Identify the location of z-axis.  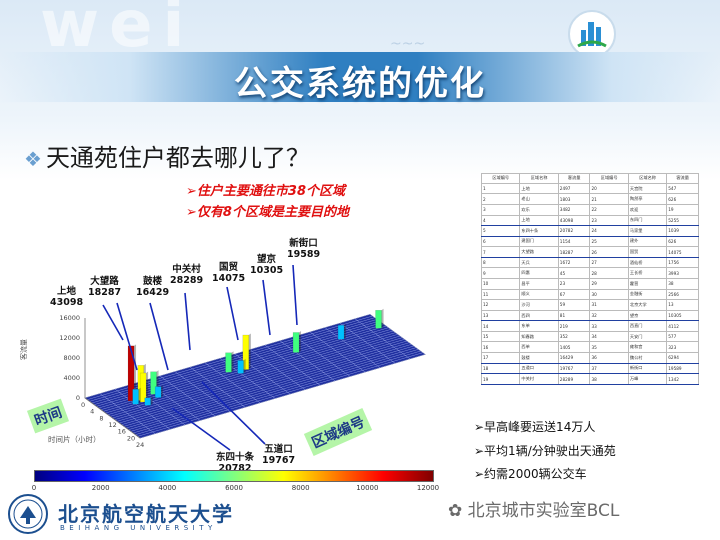
(112, 378).